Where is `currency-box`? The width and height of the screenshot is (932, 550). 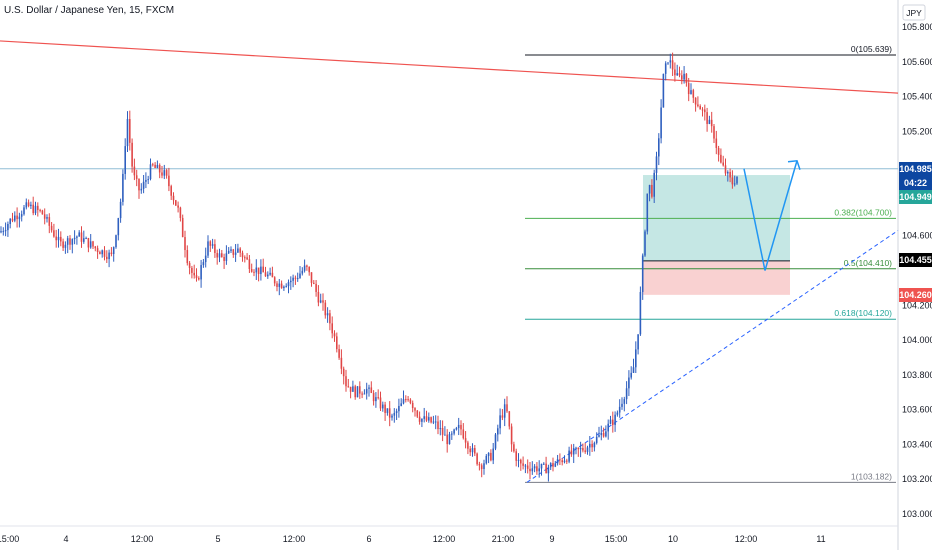
currency-box is located at coordinates (914, 12).